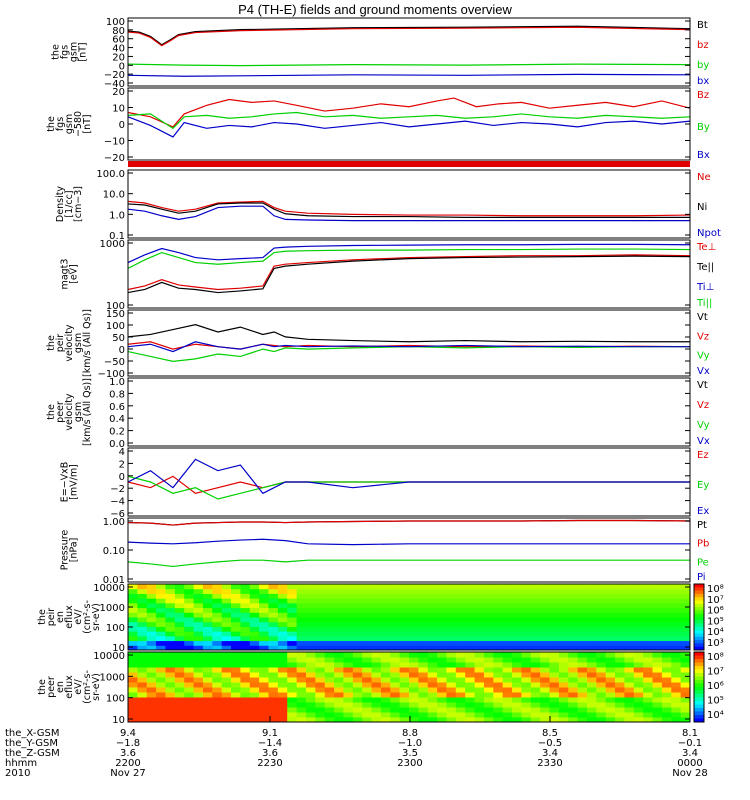 This screenshot has height=800, width=750. Describe the element at coordinates (703, 356) in the screenshot. I see `legend-label: Vy` at that location.